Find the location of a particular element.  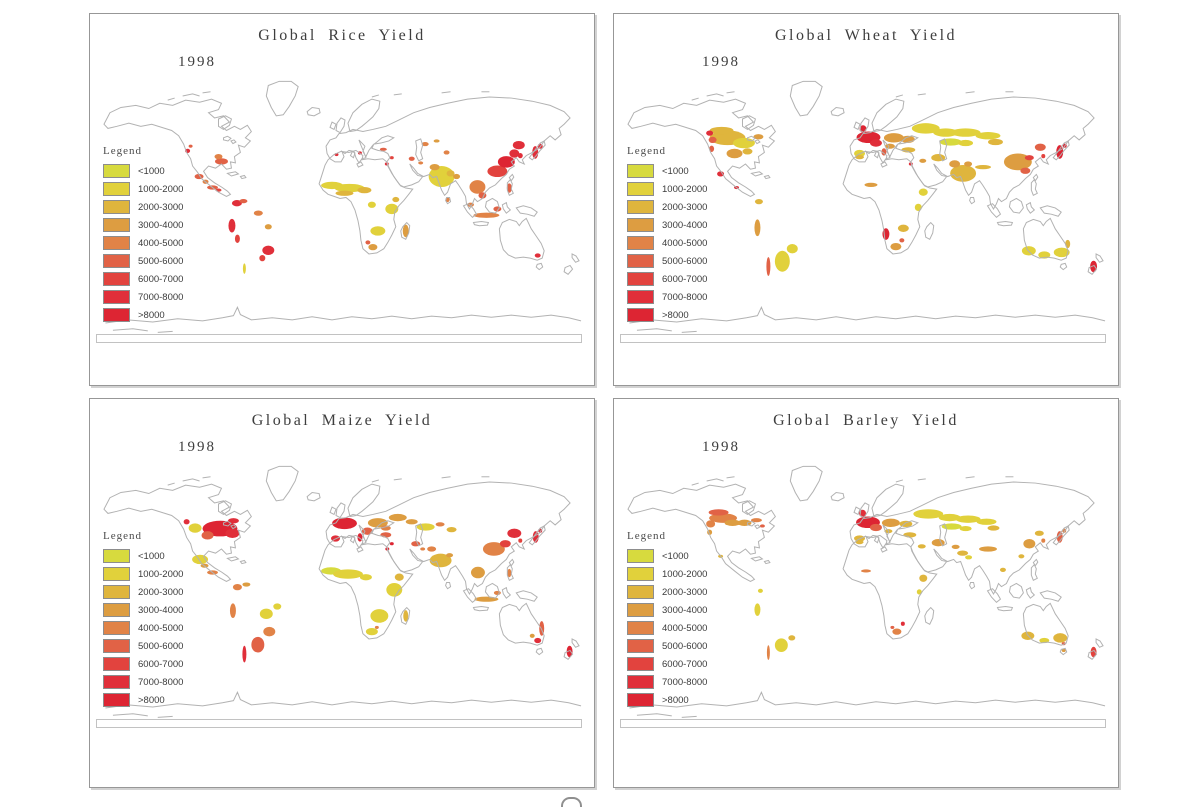

legend-label: 5000-6000 is located at coordinates (685, 261).